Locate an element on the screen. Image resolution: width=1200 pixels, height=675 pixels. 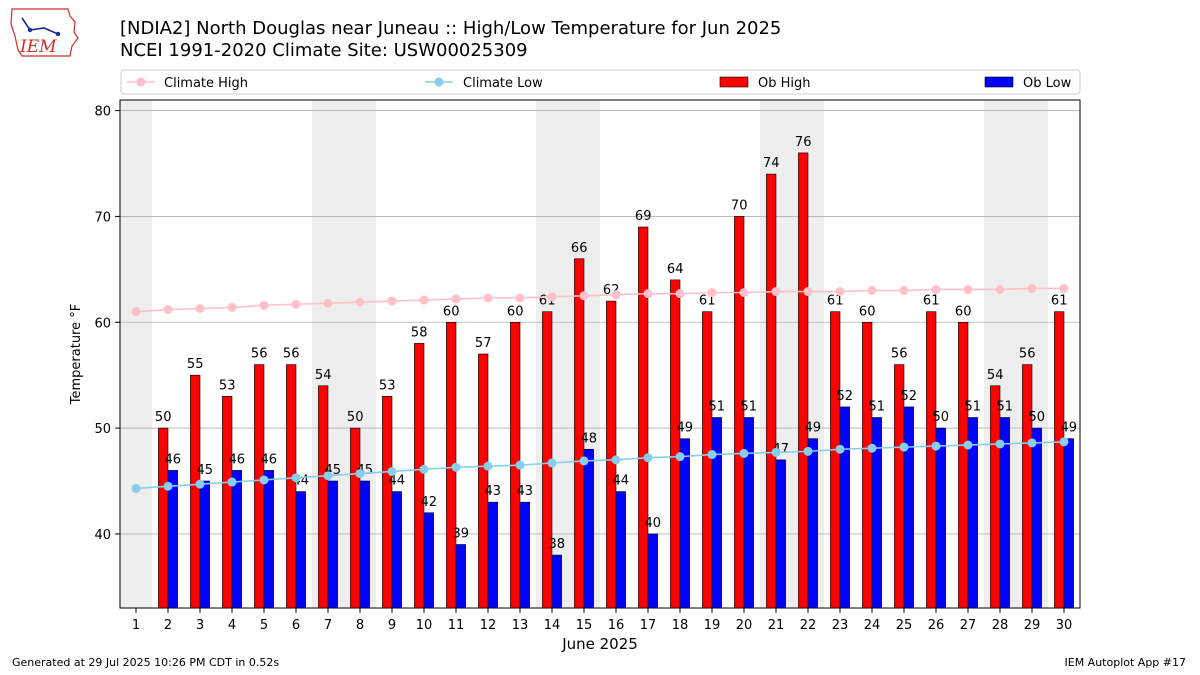
ob-high-label: 57 is located at coordinates (483, 343).